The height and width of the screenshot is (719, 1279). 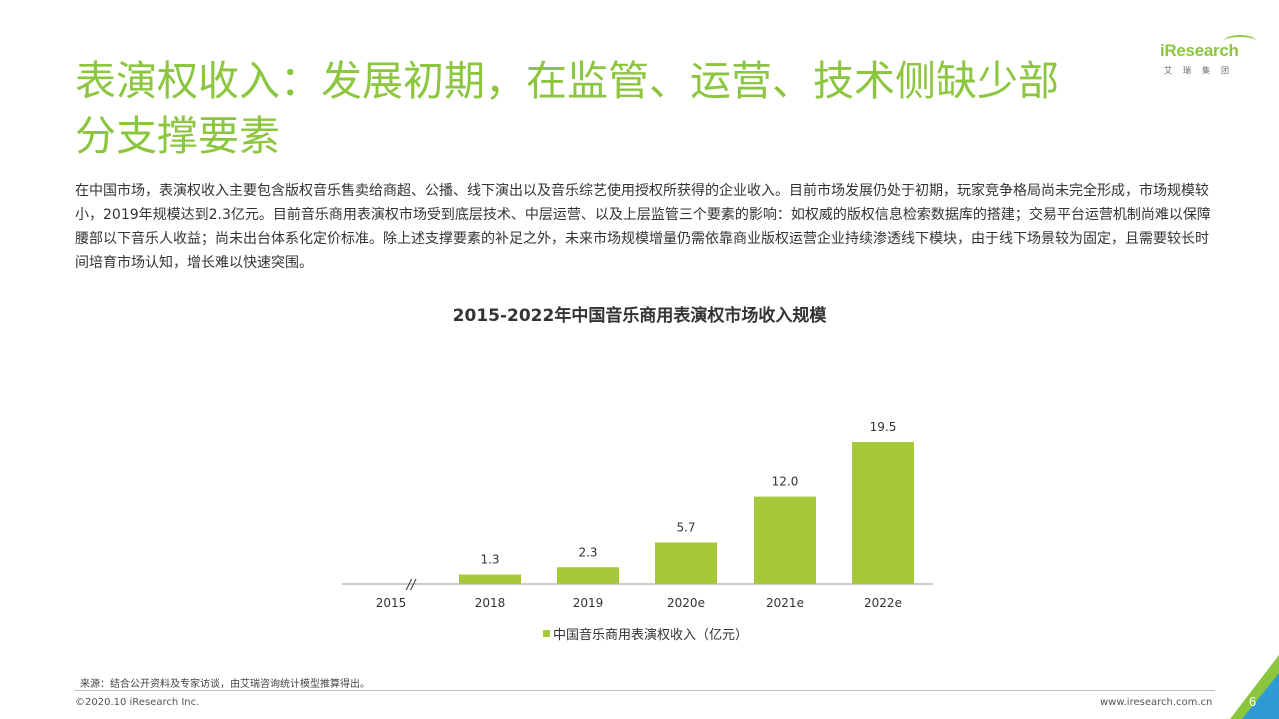 What do you see at coordinates (1240, 41) in the screenshot?
I see `logo-leaf-icon` at bounding box center [1240, 41].